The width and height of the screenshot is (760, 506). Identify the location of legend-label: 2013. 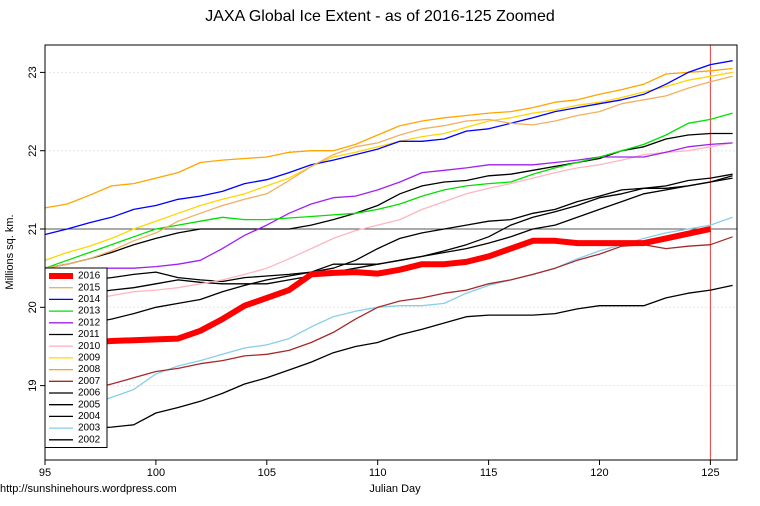
(89, 311).